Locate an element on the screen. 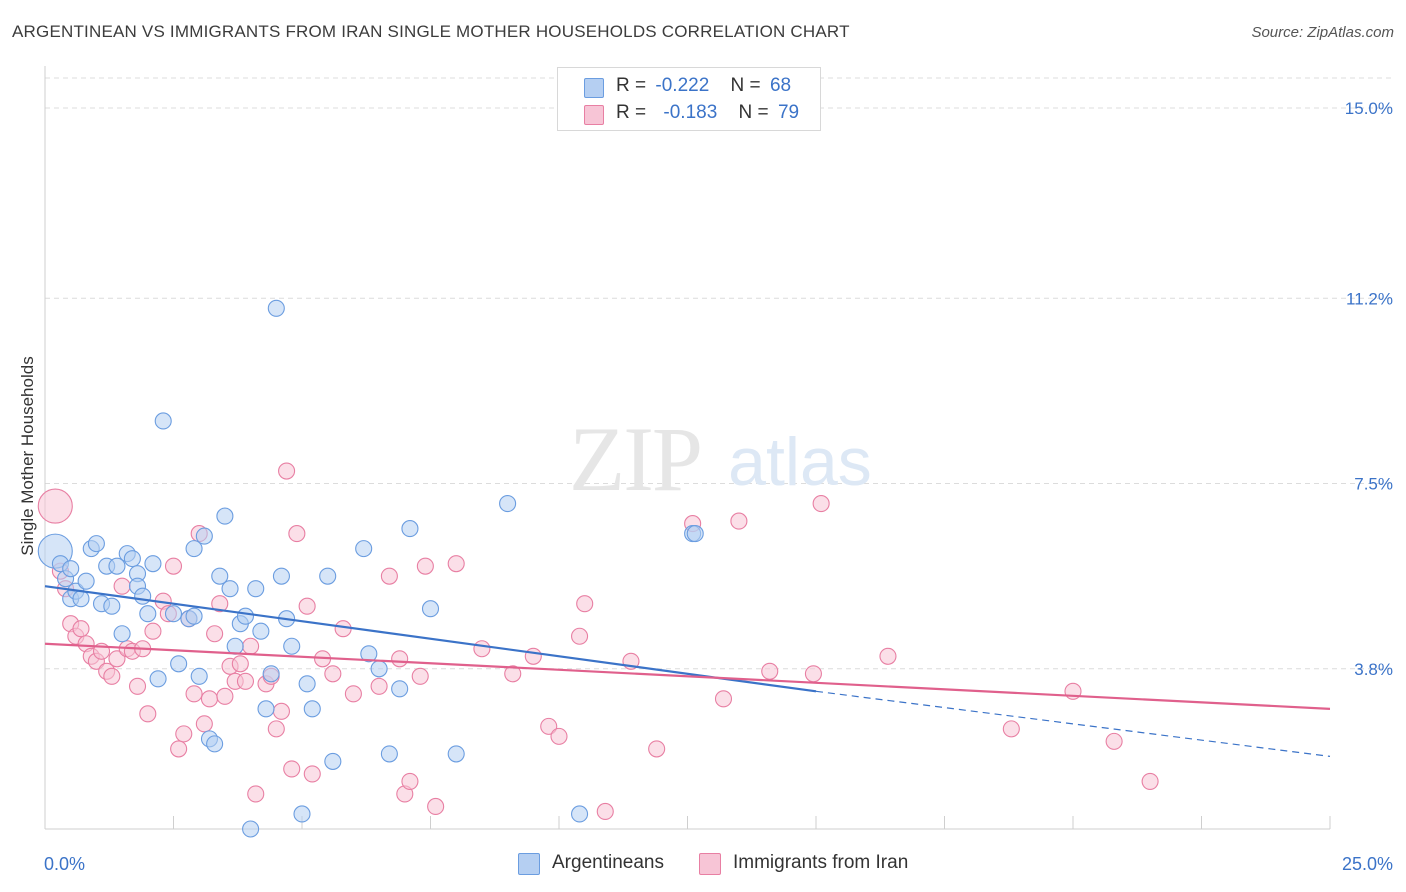 This screenshot has height=892, width=1406. legend-swatch-argentineans is located at coordinates (594, 88).